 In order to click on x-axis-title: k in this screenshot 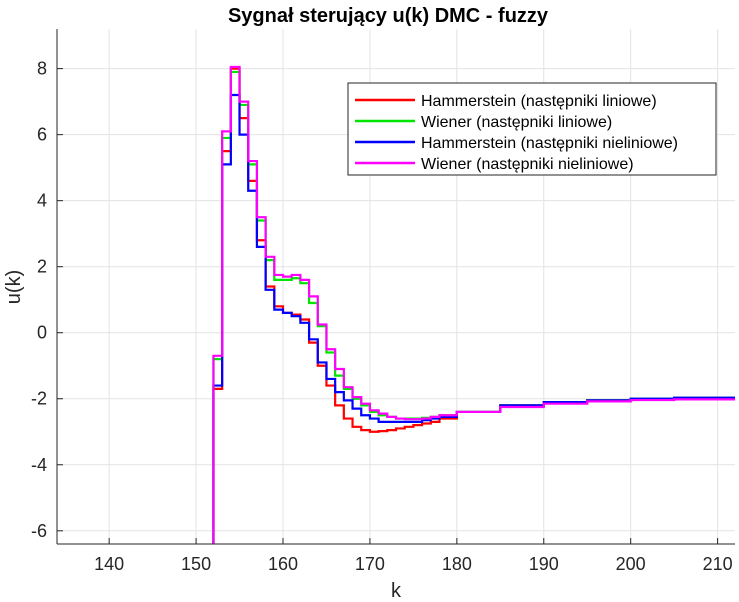, I will do `click(396, 591)`.